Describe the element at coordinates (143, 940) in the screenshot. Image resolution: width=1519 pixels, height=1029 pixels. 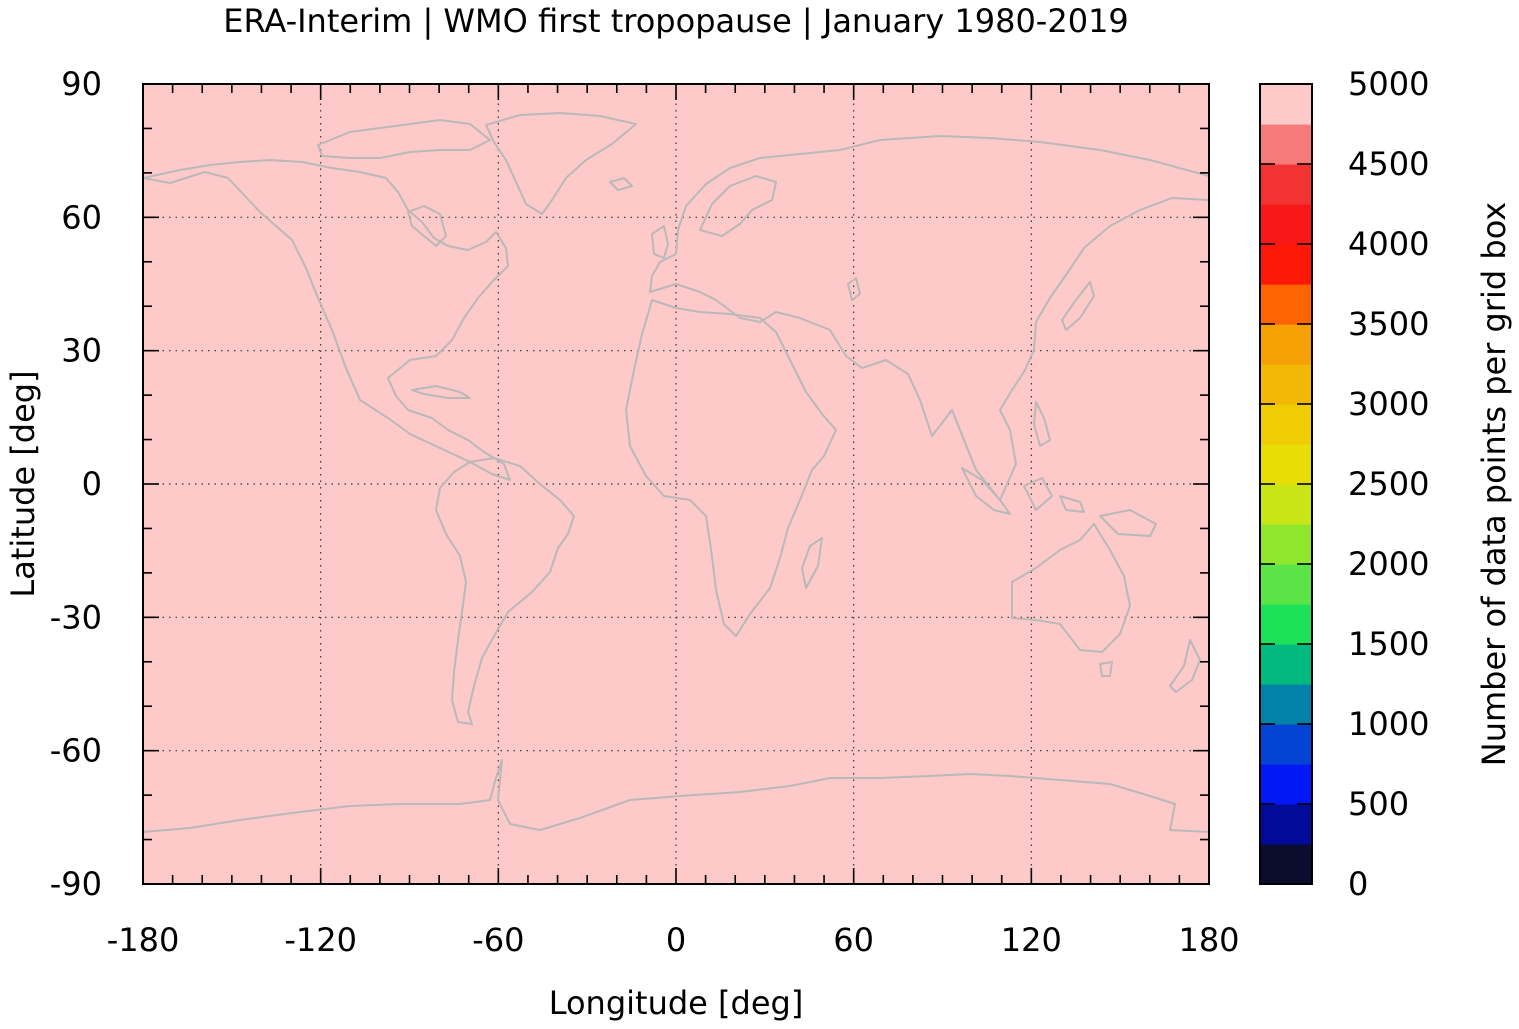
I see `x-tick-label: -180` at that location.